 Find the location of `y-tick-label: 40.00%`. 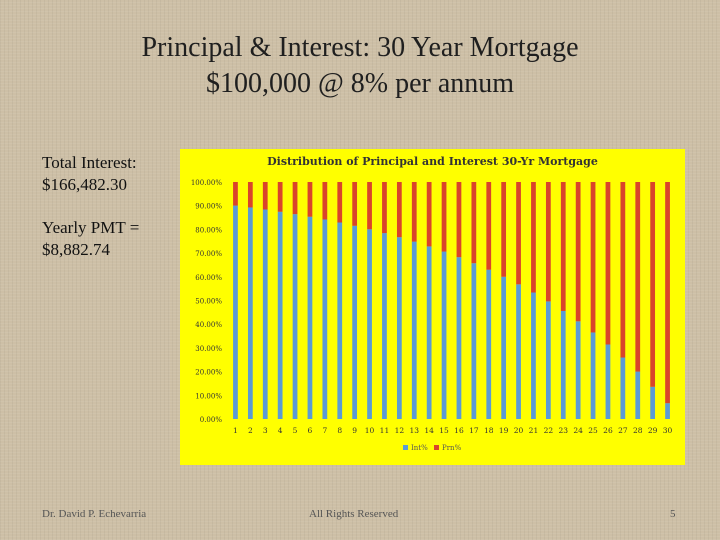

y-tick-label: 40.00% is located at coordinates (208, 325).